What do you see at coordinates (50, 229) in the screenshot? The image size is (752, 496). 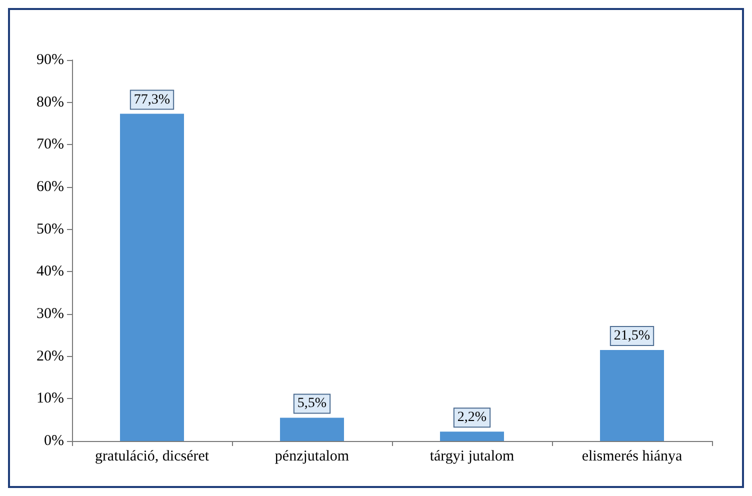 I see `y-tick-label: 50%` at bounding box center [50, 229].